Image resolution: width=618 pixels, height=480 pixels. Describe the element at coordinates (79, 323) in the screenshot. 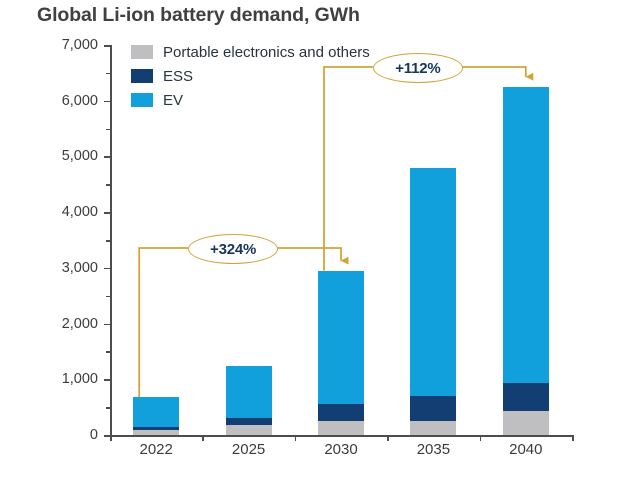

I see `y-axis-label: 2,000` at that location.